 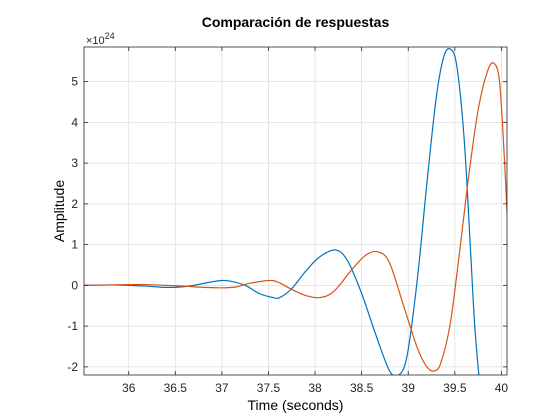 I want to click on y-tick-label: 2, so click(x=74, y=204).